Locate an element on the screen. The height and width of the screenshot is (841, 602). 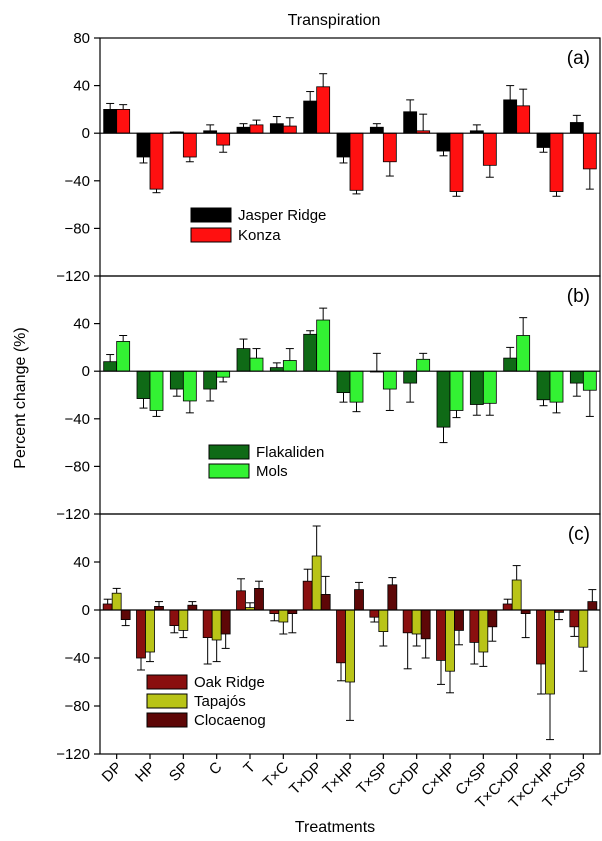
category-label: SP is located at coordinates (179, 772).